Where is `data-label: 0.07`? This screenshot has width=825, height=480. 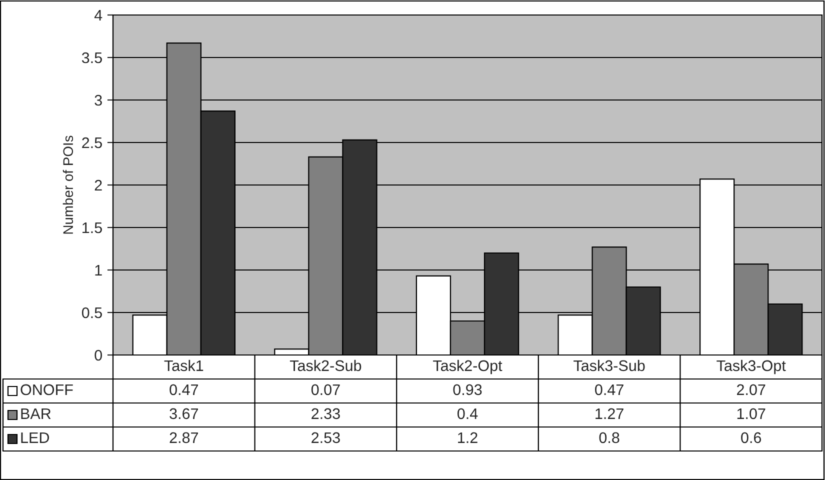 data-label: 0.07 is located at coordinates (325, 390).